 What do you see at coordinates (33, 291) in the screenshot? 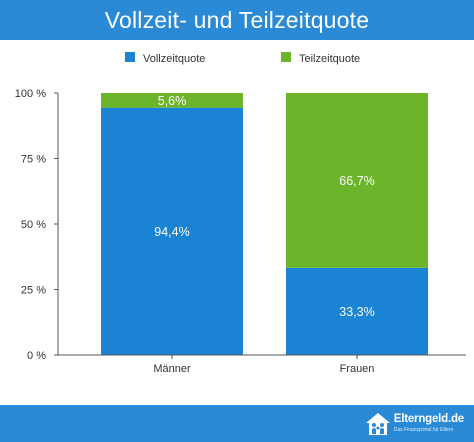
I see `y-tick-label: 25 %` at bounding box center [33, 291].